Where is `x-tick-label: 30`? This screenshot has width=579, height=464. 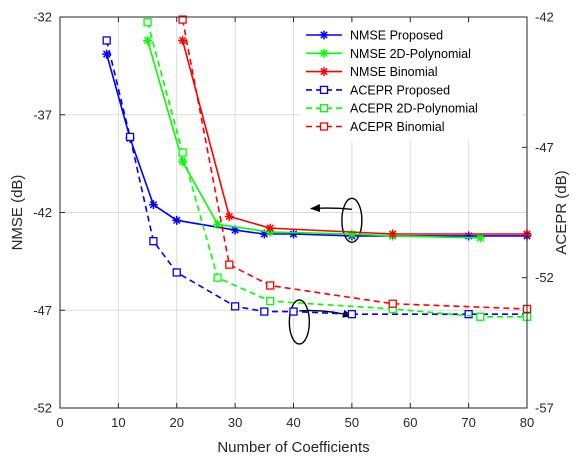
x-tick-label: 30 is located at coordinates (235, 422).